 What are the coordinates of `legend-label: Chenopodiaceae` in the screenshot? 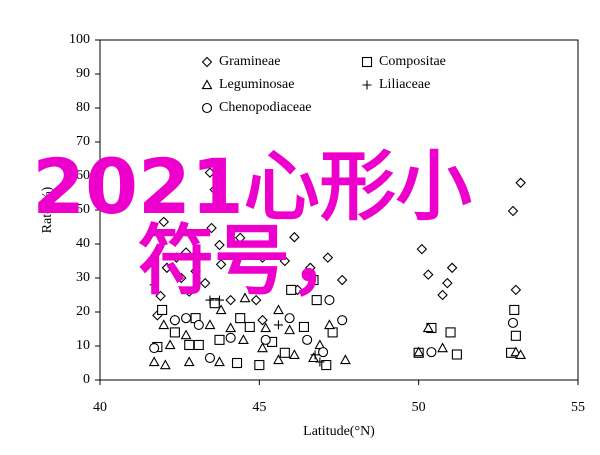 It's located at (265, 107).